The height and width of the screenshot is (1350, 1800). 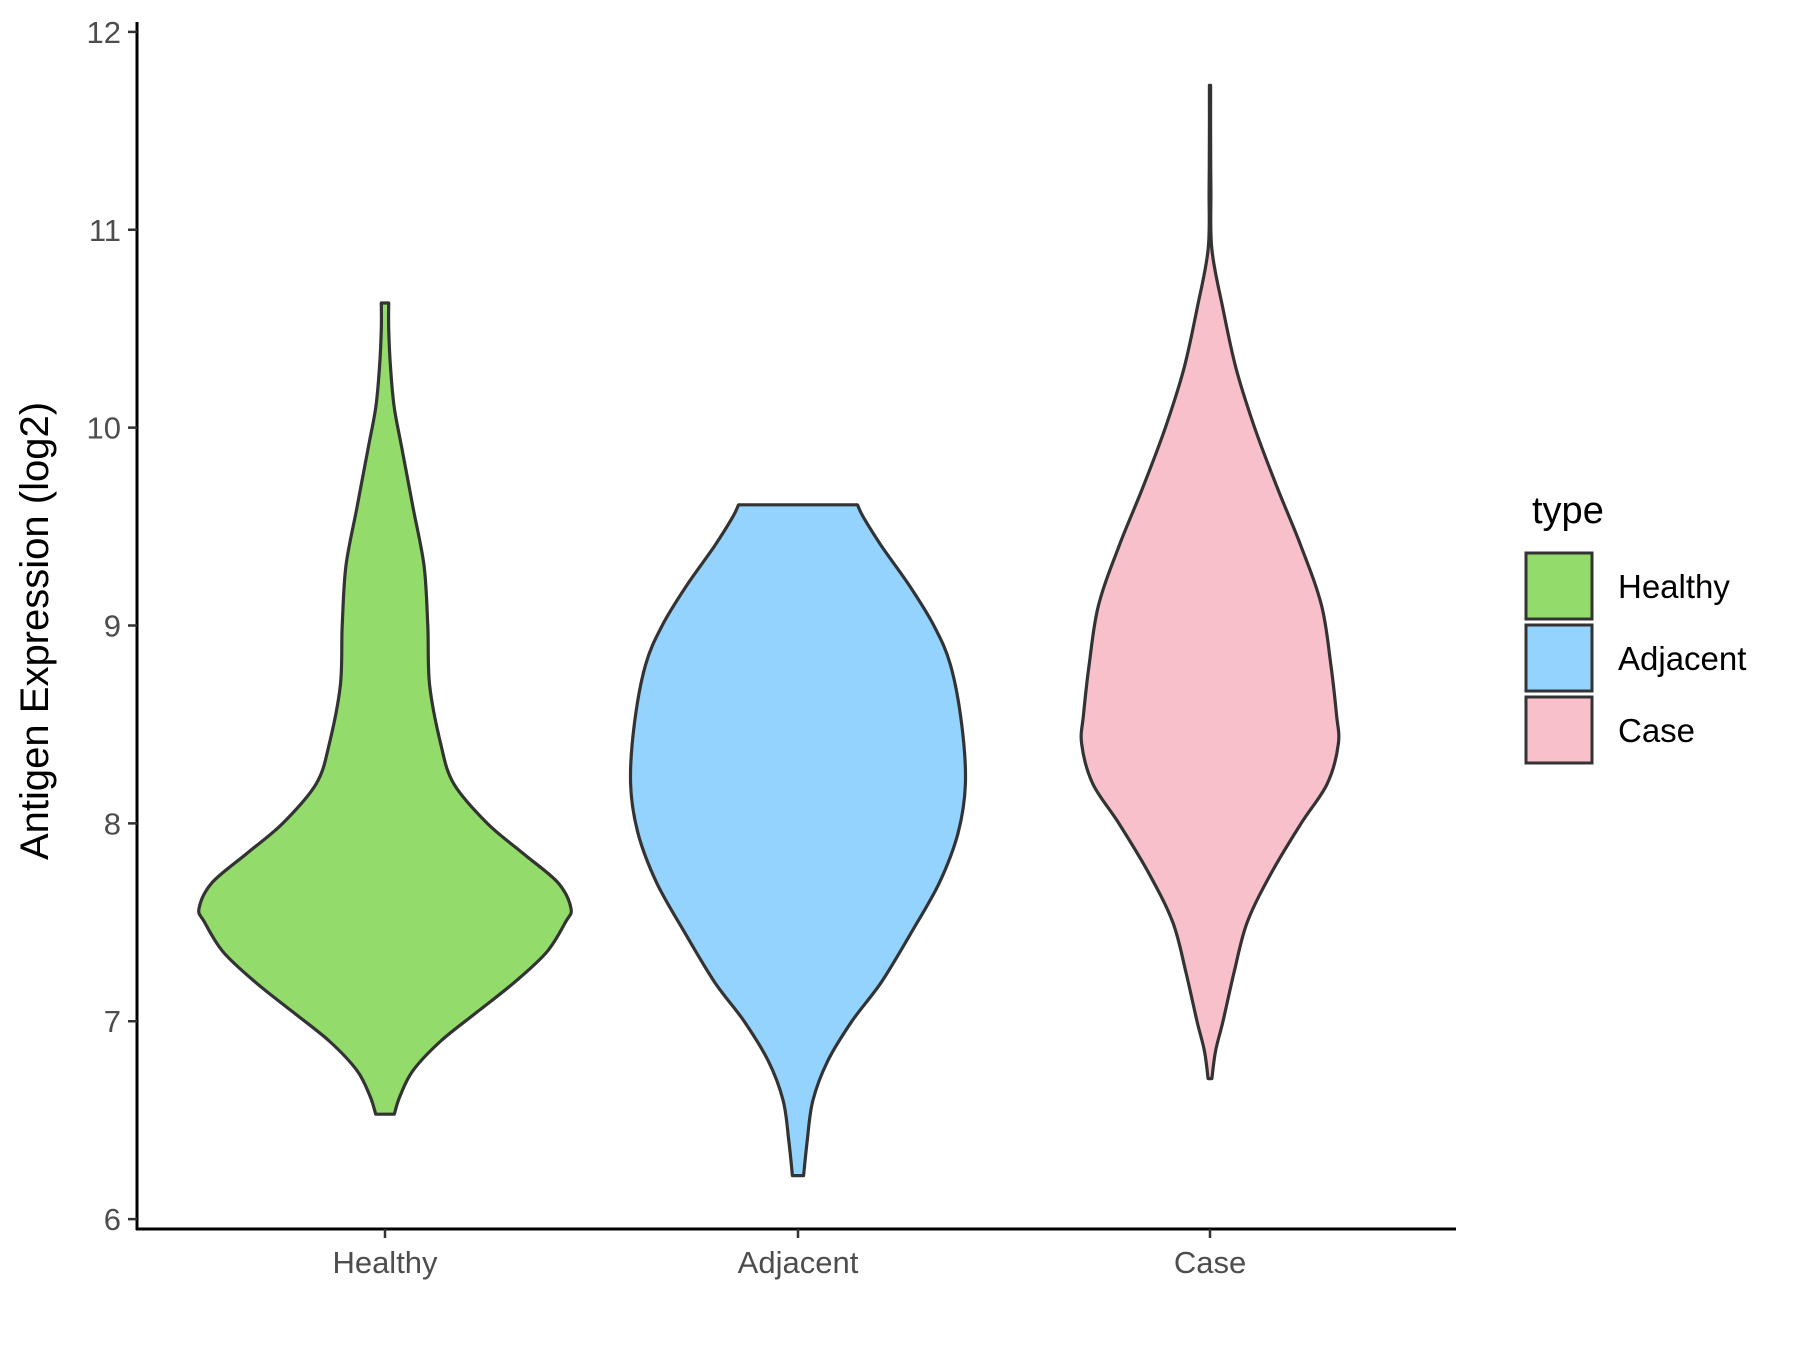 I want to click on violin-case, so click(x=1210, y=582).